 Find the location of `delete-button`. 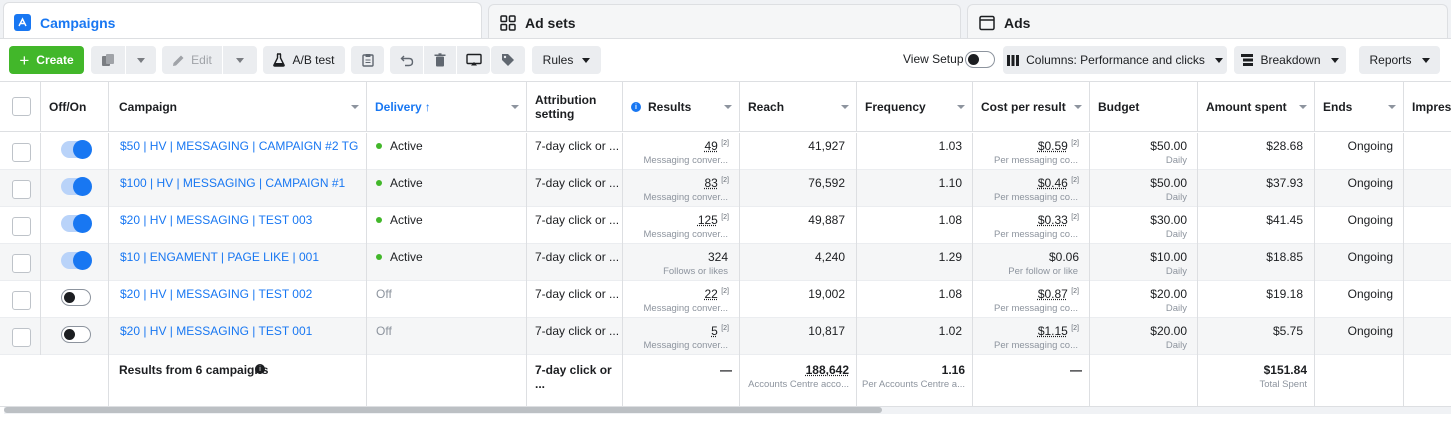

delete-button is located at coordinates (440, 60).